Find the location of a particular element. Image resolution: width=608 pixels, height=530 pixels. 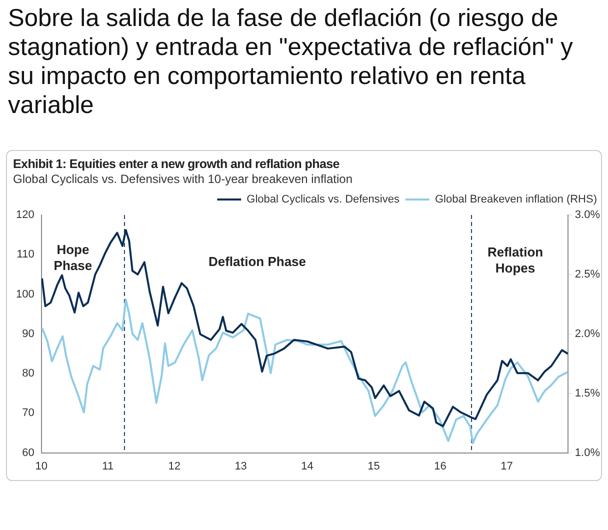

chart-subtitle: Exhibit 1: Equities enter a new growth and reflation phase is located at coordinates (176, 164).